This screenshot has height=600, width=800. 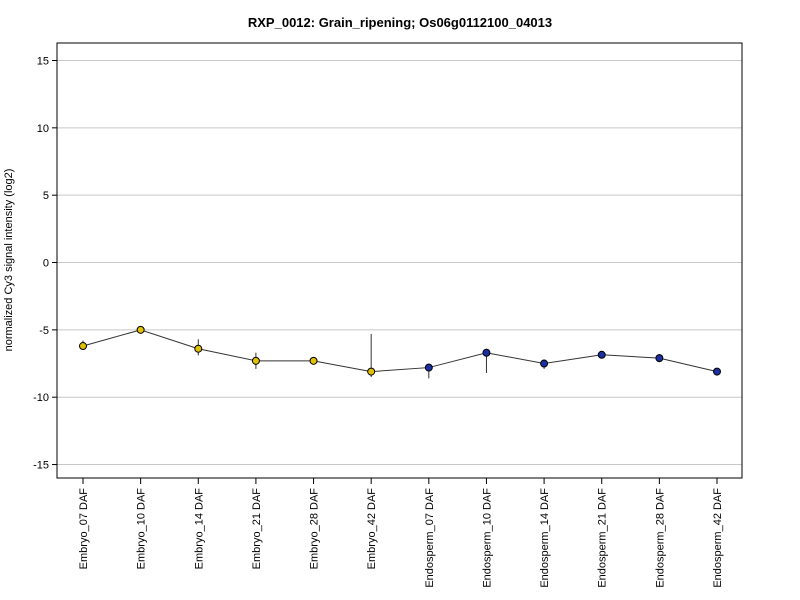 I want to click on x-tick-label: Endosperm_21 DAF, so click(x=603, y=538).